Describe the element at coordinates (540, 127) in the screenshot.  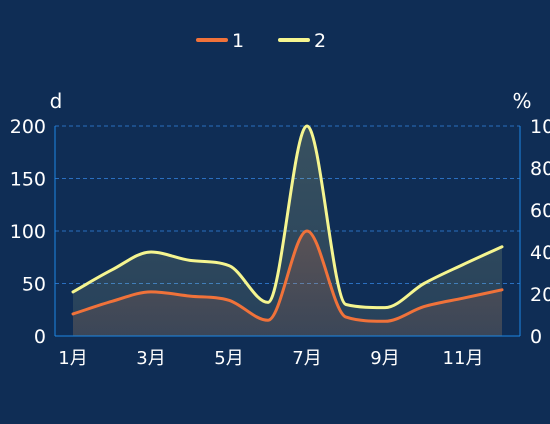
I see `y-right-tick-label: 100` at that location.